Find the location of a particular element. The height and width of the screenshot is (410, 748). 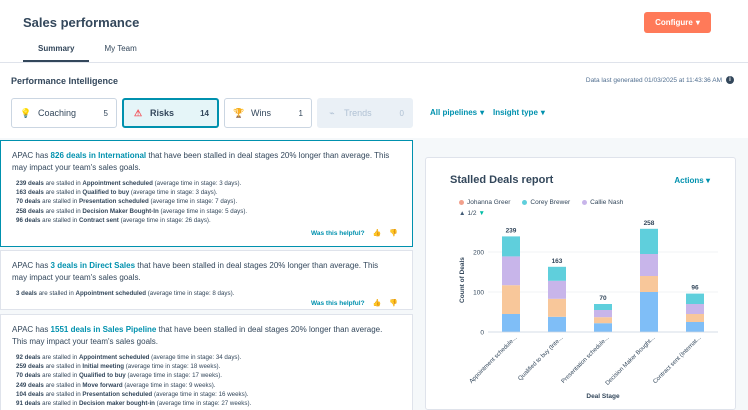

y-tick-label: 0 is located at coordinates (482, 333).